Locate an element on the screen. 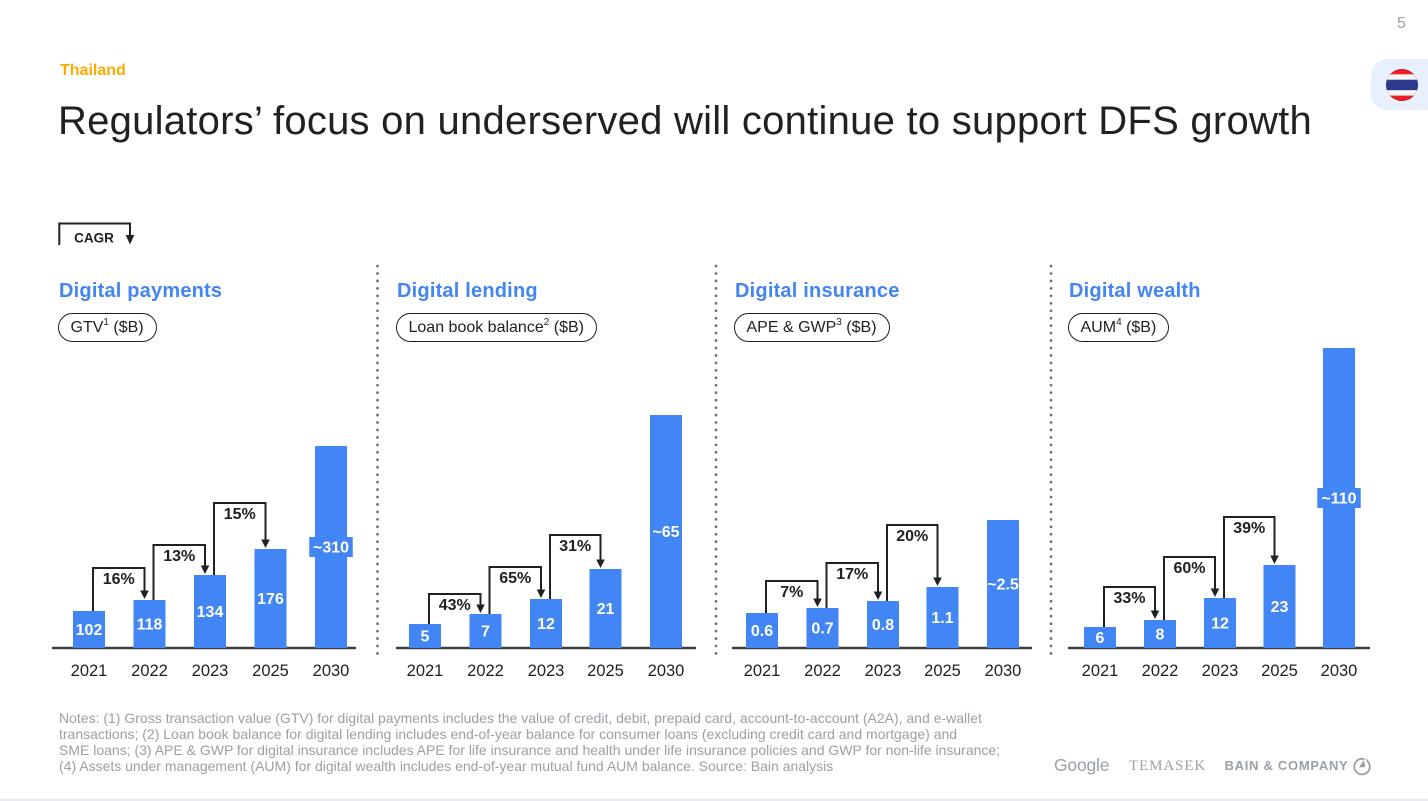 The height and width of the screenshot is (801, 1428). svg-text: 21 is located at coordinates (606, 609).